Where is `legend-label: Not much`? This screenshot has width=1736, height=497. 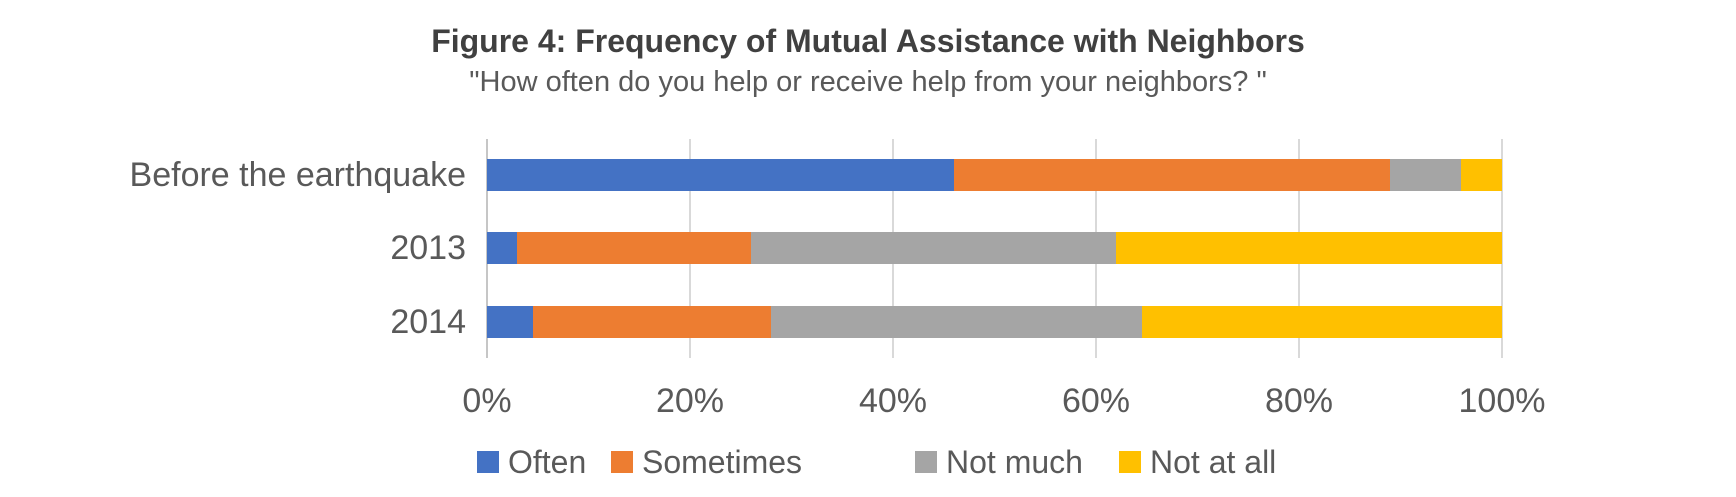
legend-label: Not much is located at coordinates (1014, 462).